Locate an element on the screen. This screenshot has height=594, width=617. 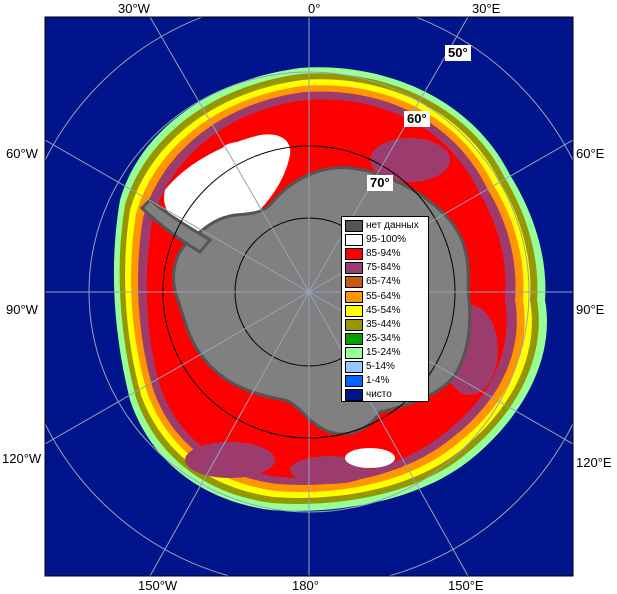
legend-item: 75-84% is located at coordinates (385, 268).